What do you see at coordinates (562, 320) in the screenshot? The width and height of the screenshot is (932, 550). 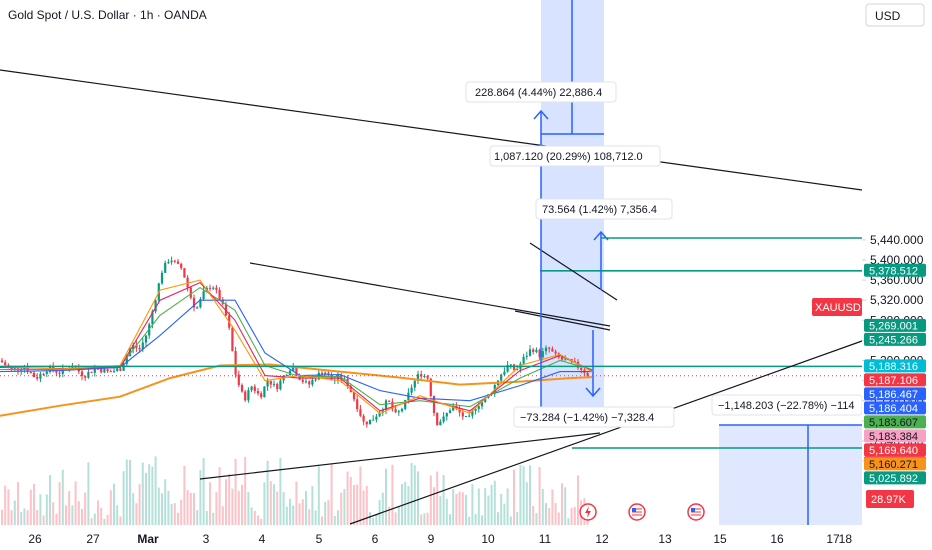 I see `triangle-bottom-line` at bounding box center [562, 320].